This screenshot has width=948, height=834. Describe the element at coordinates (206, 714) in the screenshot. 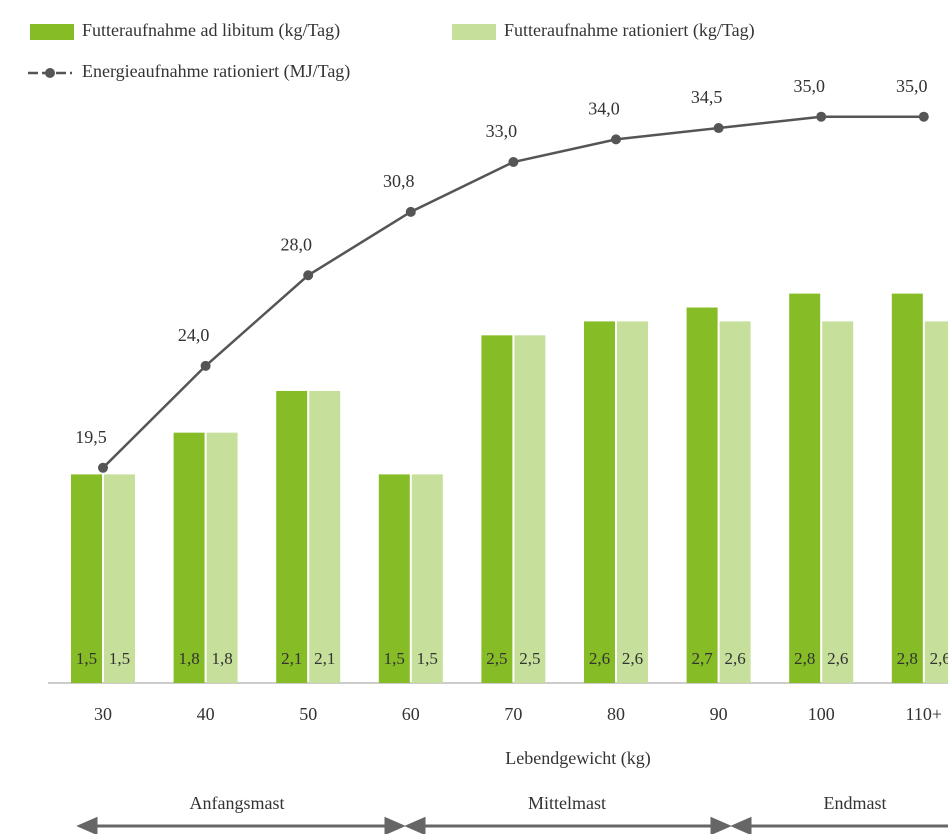

I see `x-tick-label: 40` at that location.